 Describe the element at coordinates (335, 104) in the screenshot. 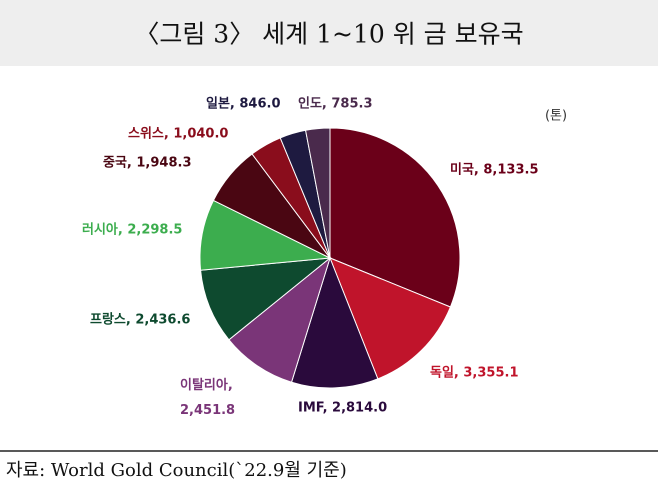

I see `slice-label: 인도, 785.3` at that location.